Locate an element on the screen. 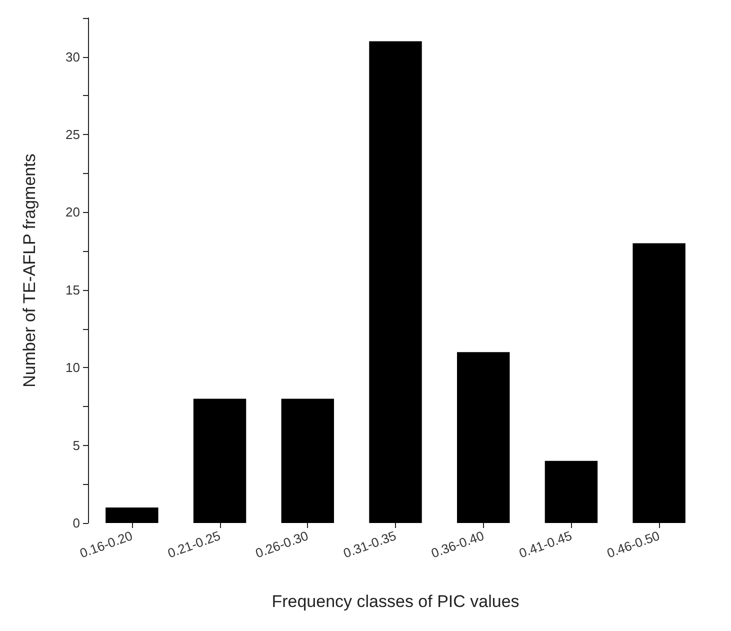 The image size is (731, 631). y-tick-label: 0 is located at coordinates (76, 523).